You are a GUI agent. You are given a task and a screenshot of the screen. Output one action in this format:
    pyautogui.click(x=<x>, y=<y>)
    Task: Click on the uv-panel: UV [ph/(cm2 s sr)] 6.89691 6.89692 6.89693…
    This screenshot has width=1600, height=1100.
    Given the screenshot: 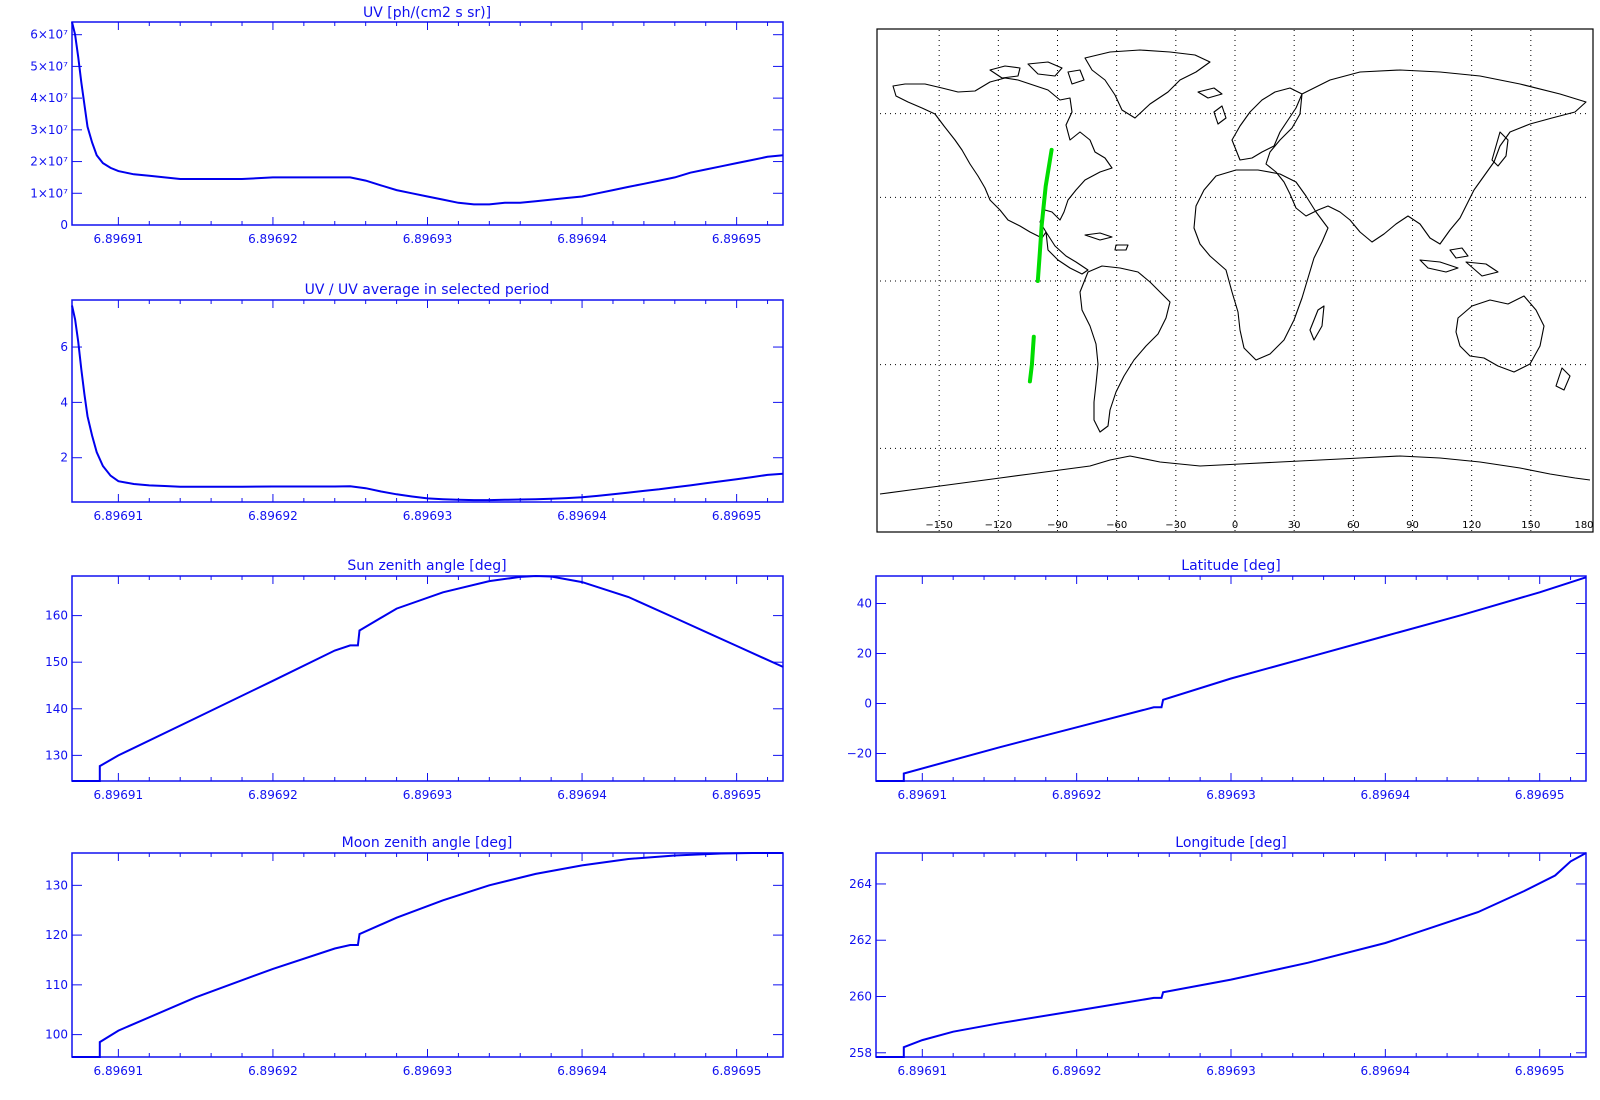 What is the action you would take?
    pyautogui.click(x=407, y=125)
    